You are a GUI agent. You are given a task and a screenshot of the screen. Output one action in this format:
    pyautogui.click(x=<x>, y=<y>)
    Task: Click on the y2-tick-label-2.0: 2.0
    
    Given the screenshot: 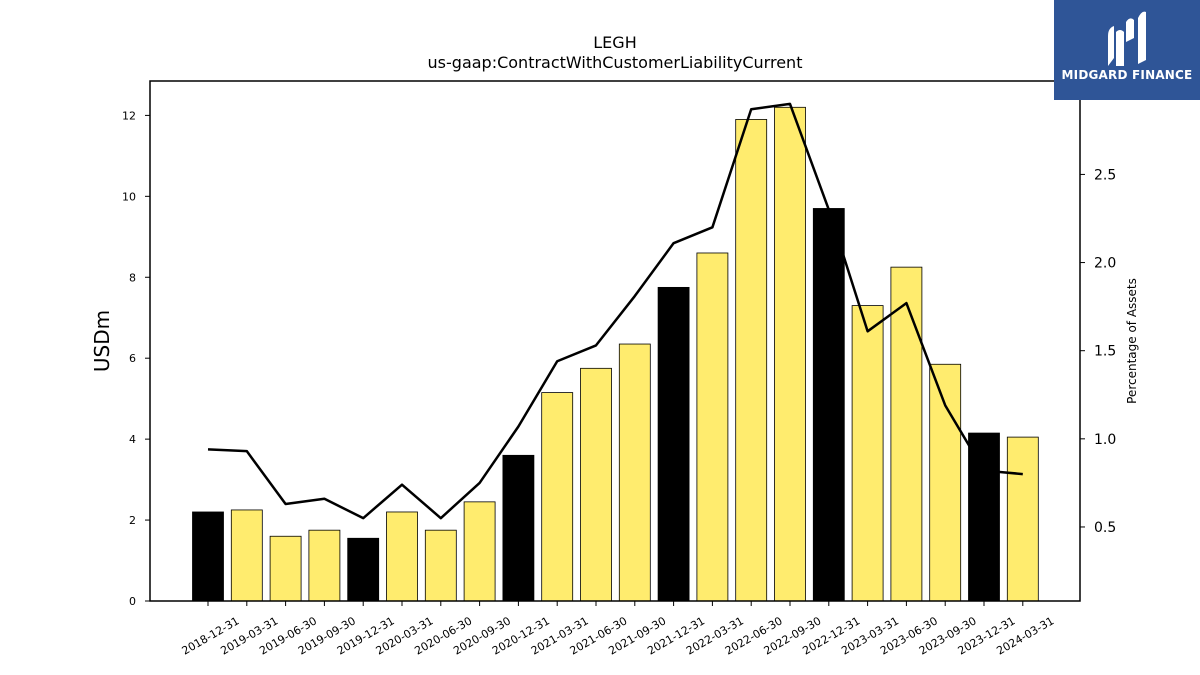 What is the action you would take?
    pyautogui.click(x=1105, y=264)
    